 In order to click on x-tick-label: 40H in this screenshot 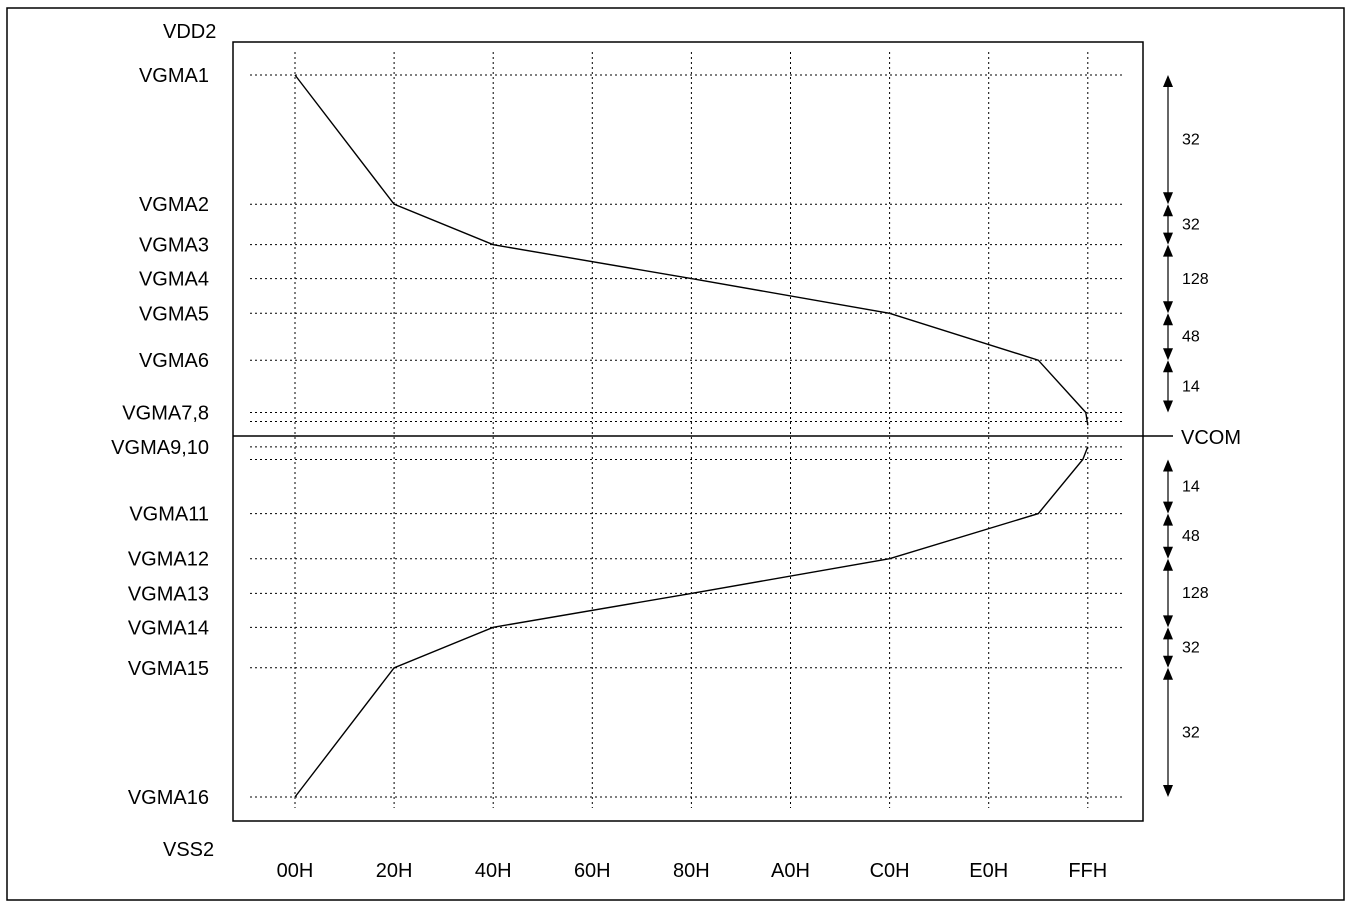, I will do `click(493, 871)`.